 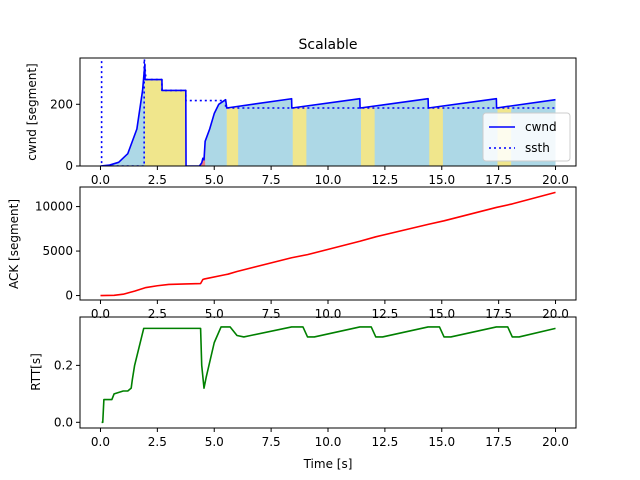 What do you see at coordinates (69, 296) in the screenshot?
I see `ack-ytick-label: 0` at bounding box center [69, 296].